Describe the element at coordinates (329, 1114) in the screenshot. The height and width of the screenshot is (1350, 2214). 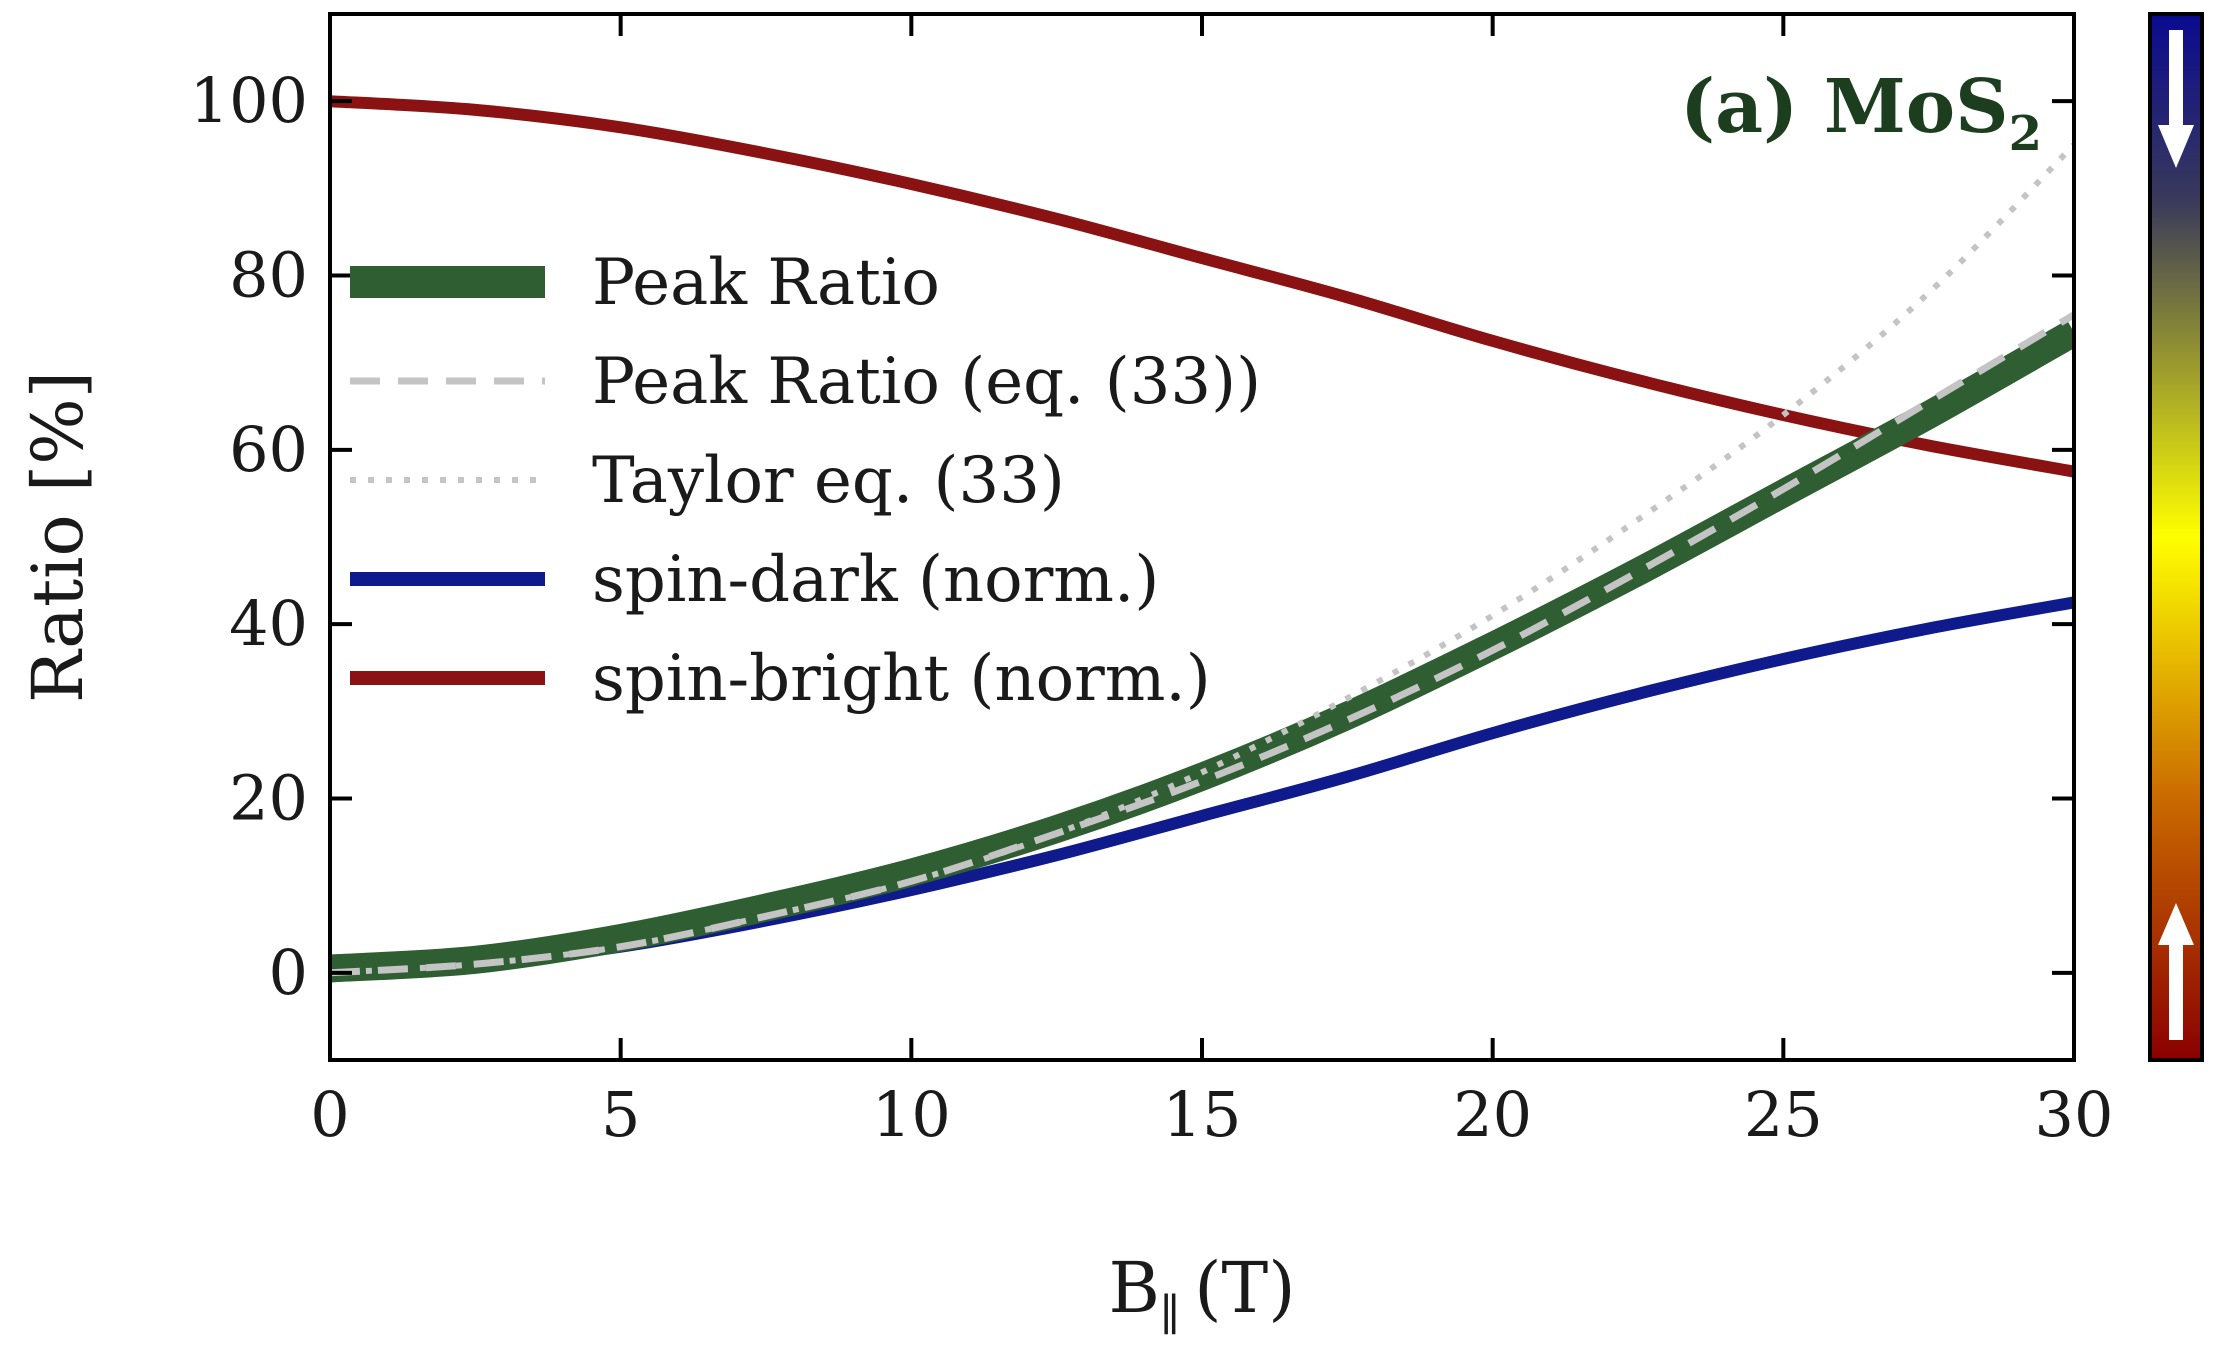
I see `x-tick-label: 0` at that location.